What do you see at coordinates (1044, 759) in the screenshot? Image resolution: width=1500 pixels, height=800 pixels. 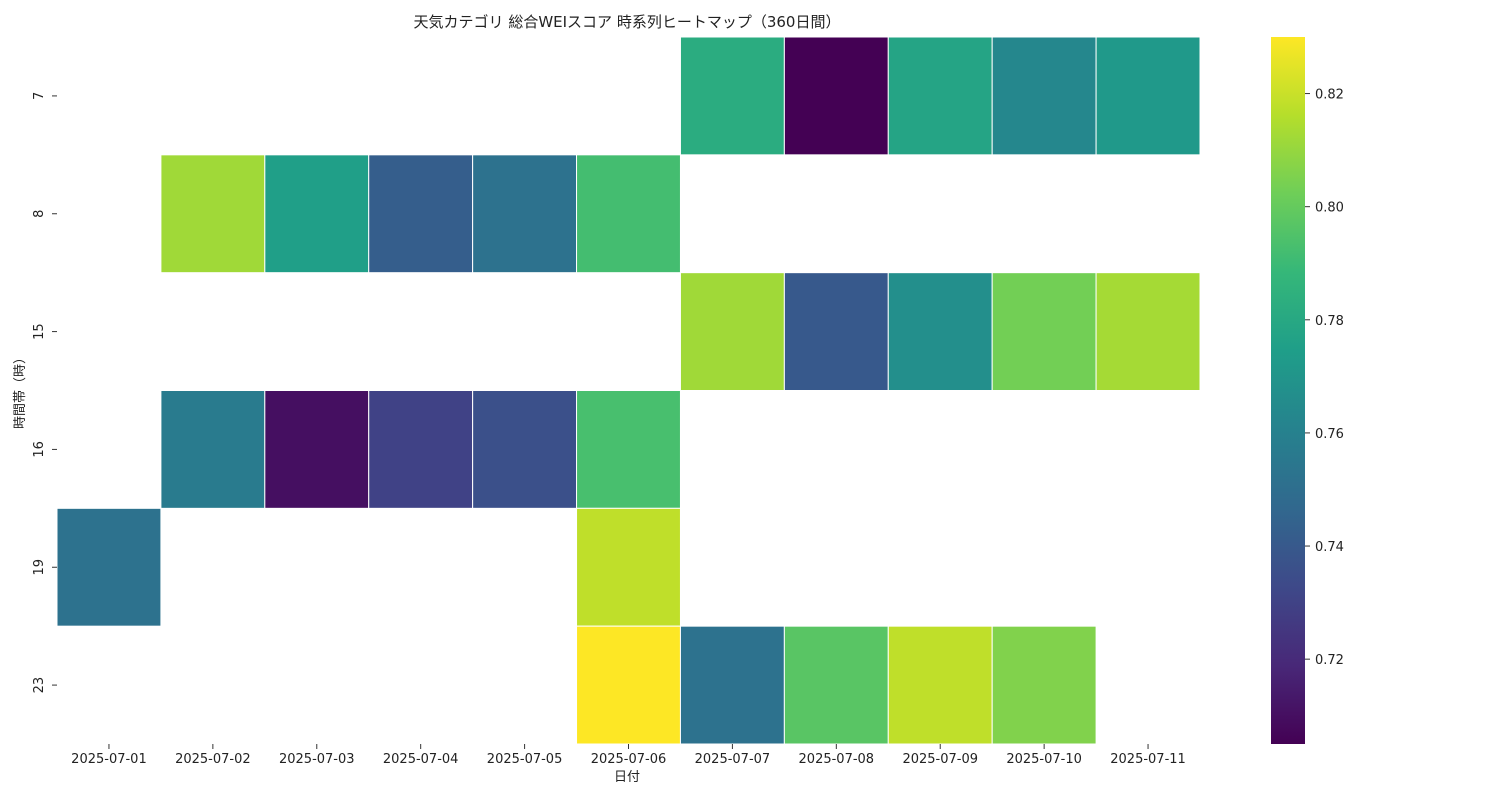 I see `x-tick-label: 2025-07-10` at bounding box center [1044, 759].